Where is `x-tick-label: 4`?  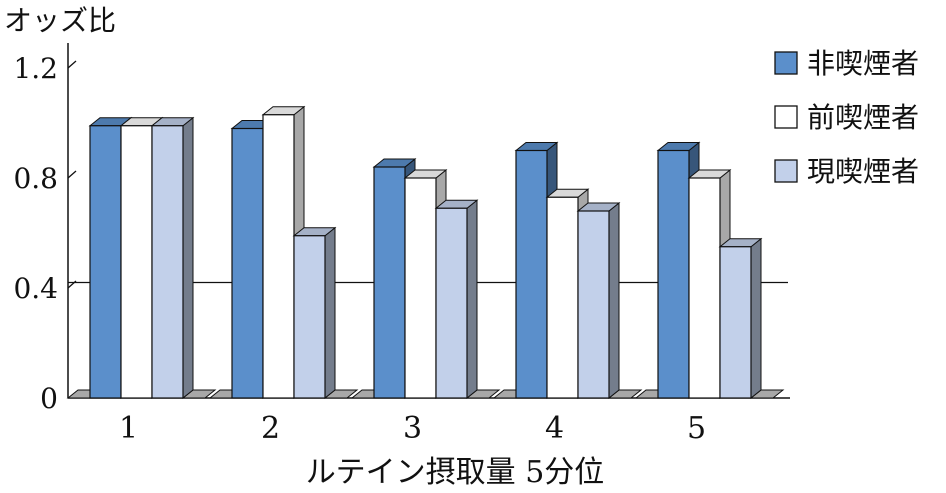
x-tick-label: 4 is located at coordinates (554, 428).